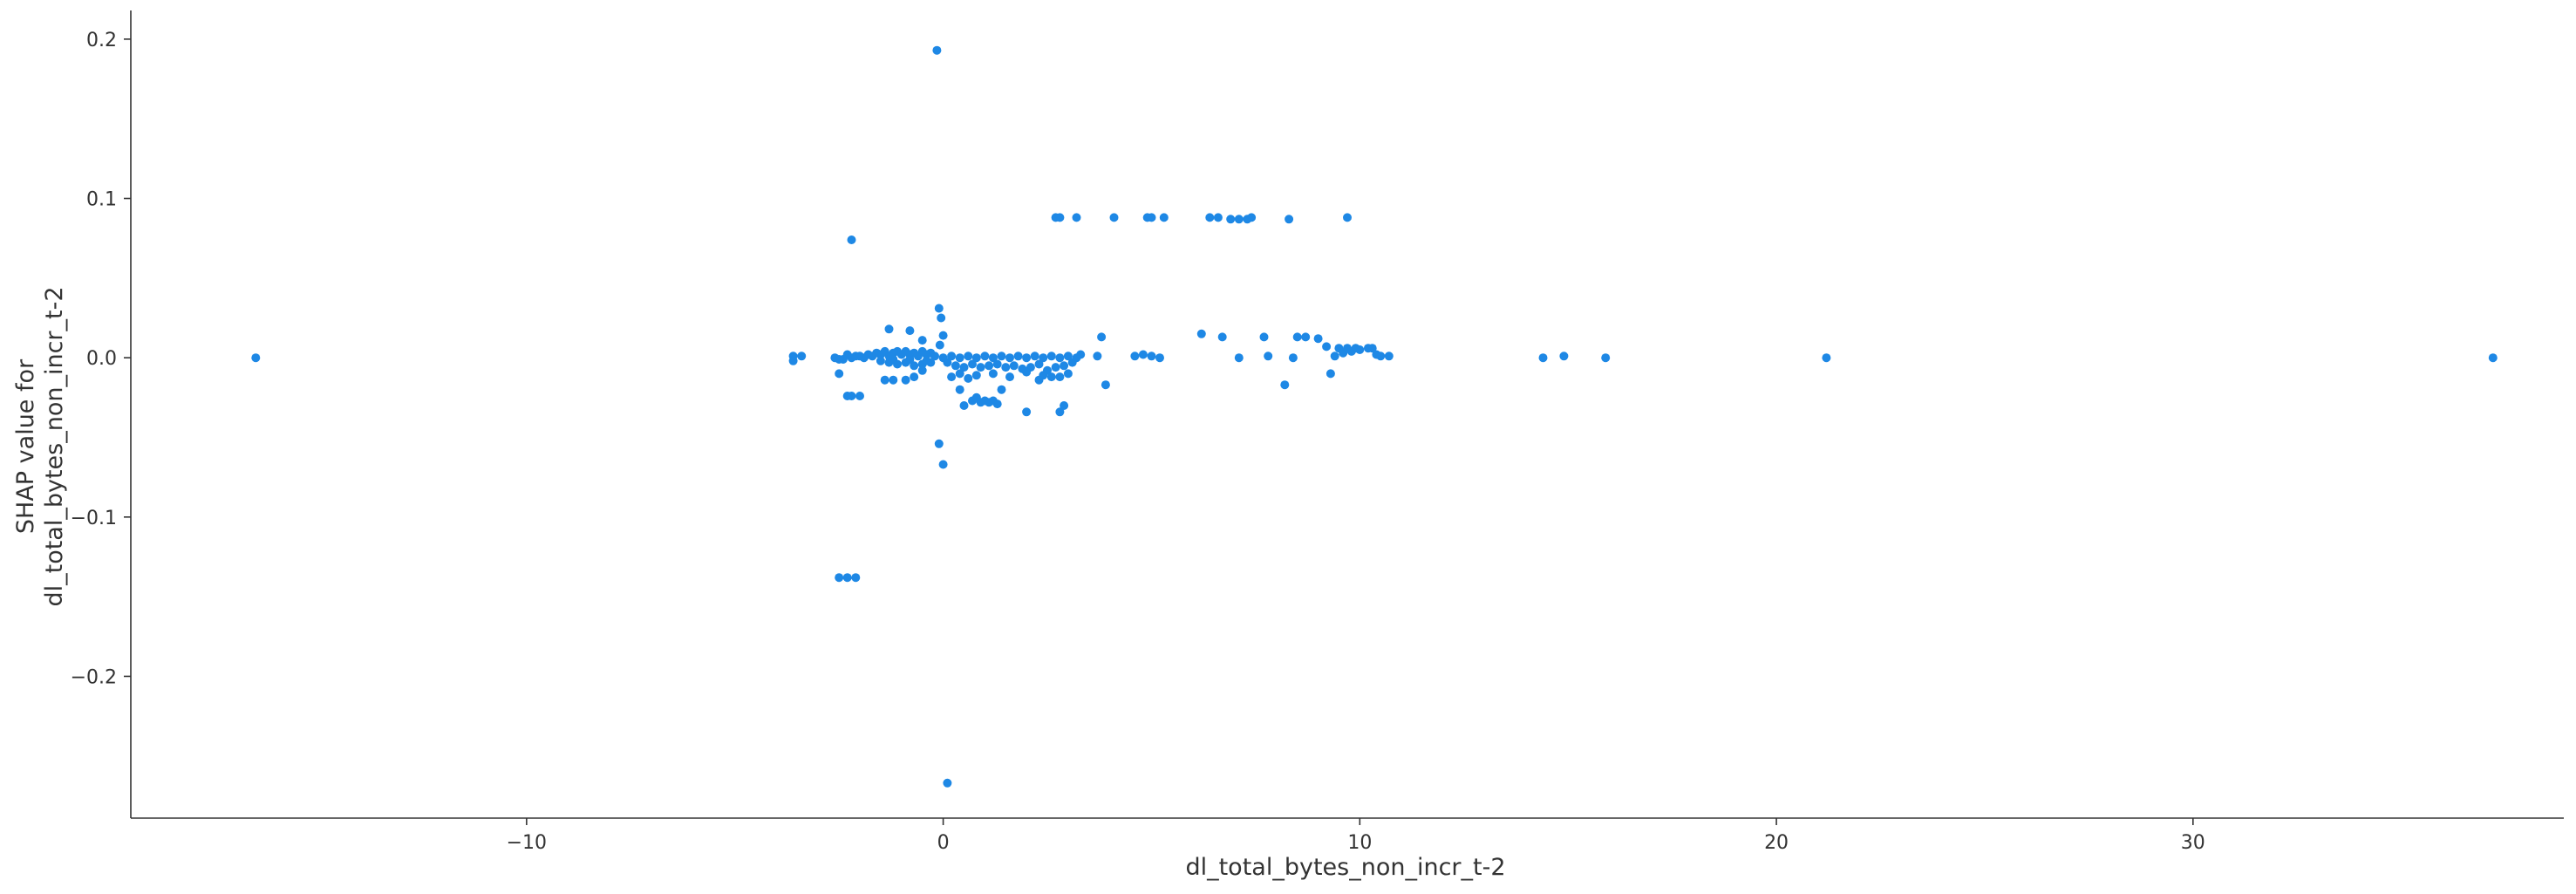 Image resolution: width=2576 pixels, height=894 pixels. I want to click on x-axis-label: dl_total_bytes_non_incr_t-2, so click(1345, 867).